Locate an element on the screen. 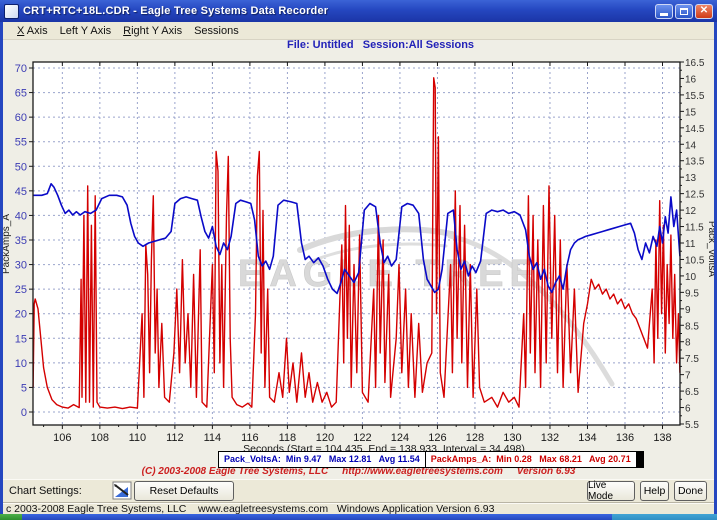 Image resolution: width=717 pixels, height=520 pixels. svg-text: 0 is located at coordinates (24, 413).